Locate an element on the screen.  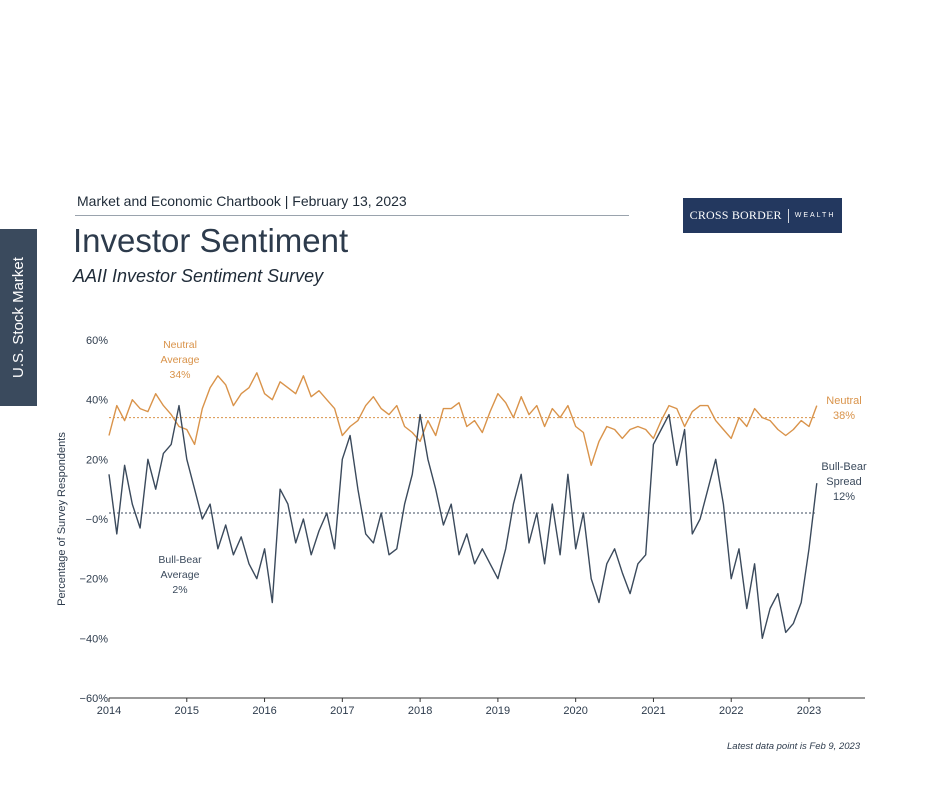
average-label: Bull-Bear is located at coordinates (180, 560).